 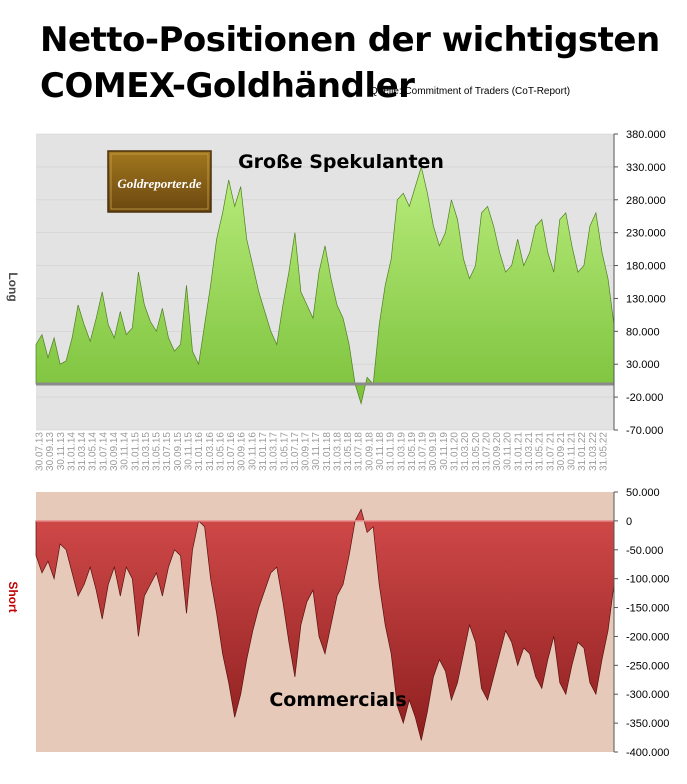 I want to click on x-tick-label: 30.09.15, so click(x=178, y=451).